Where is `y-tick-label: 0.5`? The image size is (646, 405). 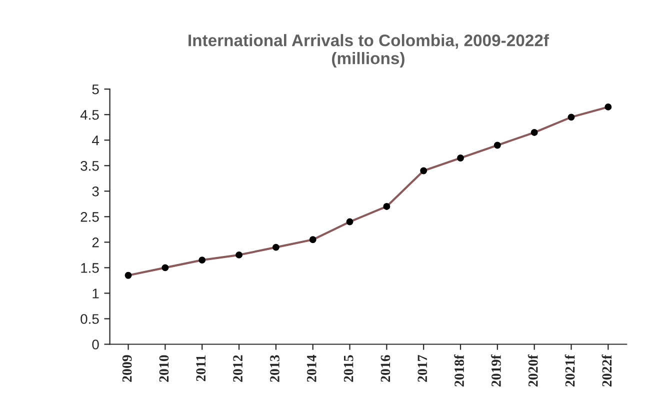 y-tick-label: 0.5 is located at coordinates (89, 319).